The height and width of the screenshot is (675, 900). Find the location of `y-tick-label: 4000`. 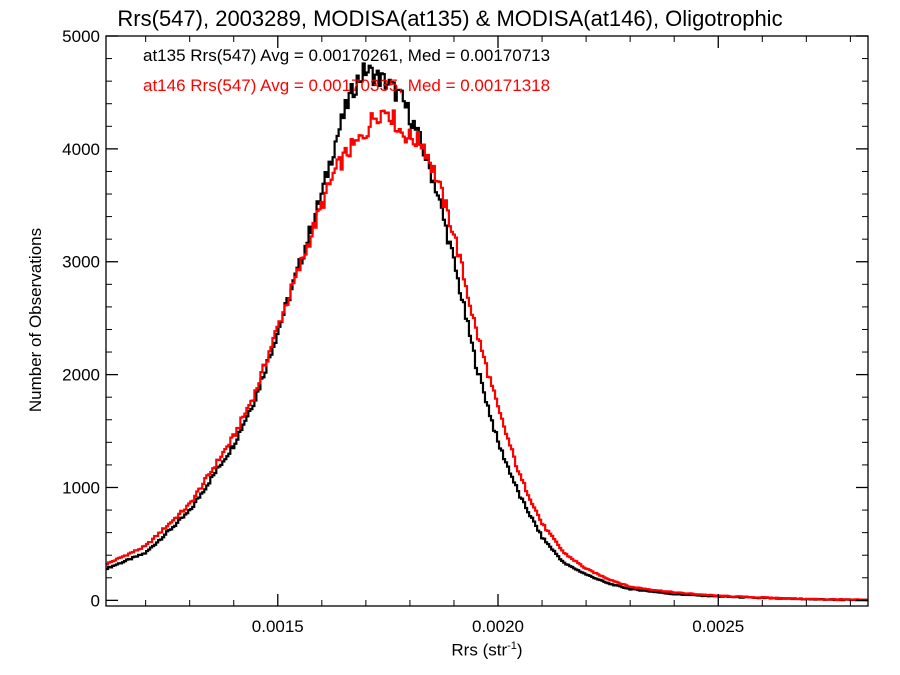

y-tick-label: 4000 is located at coordinates (81, 149).